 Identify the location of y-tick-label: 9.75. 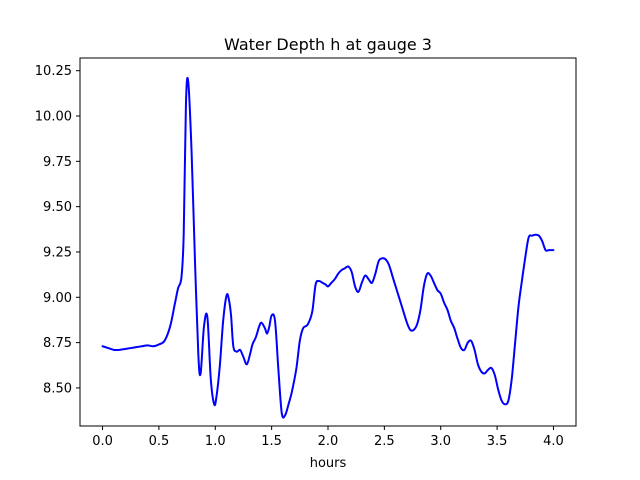
(57, 162).